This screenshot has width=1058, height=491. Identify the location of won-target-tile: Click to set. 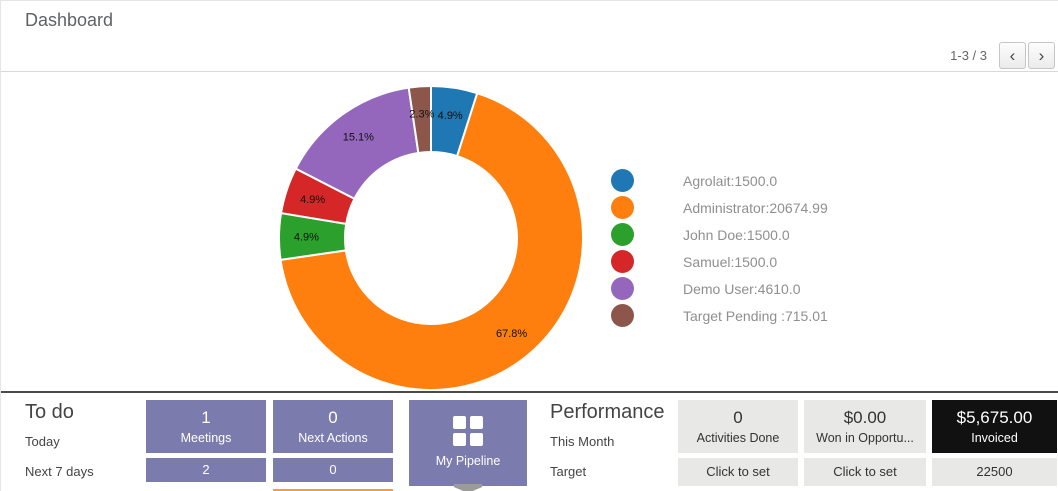
(865, 472).